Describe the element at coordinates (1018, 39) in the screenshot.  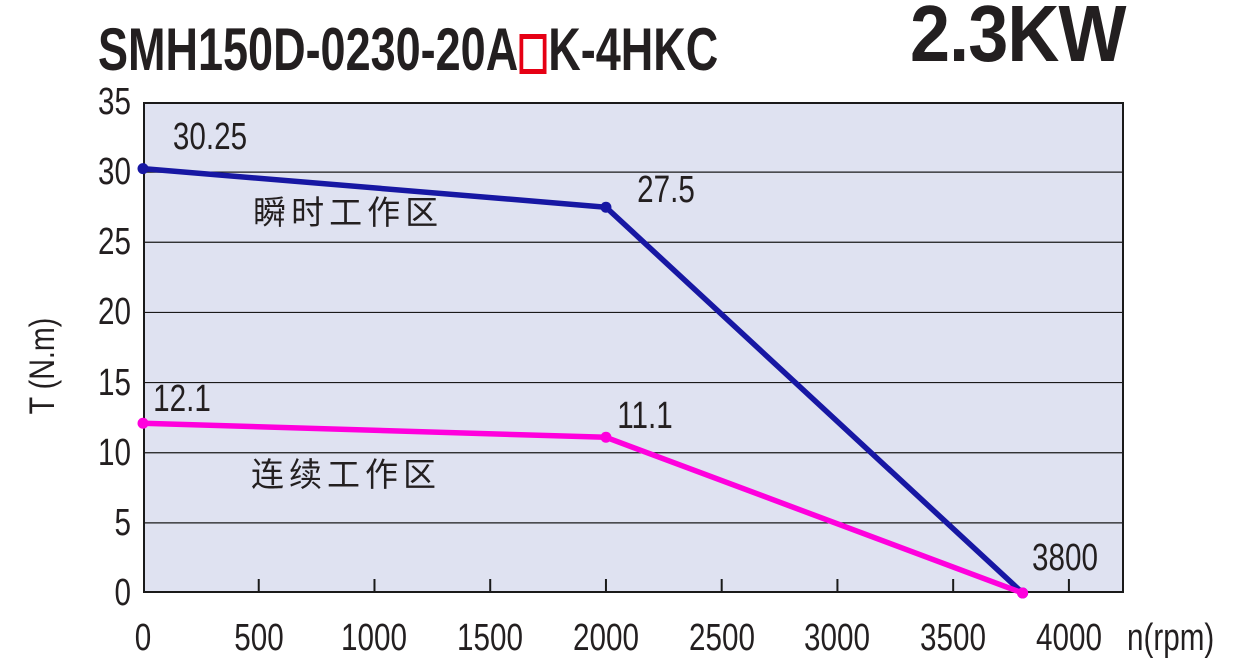
I see `power-rating: 2.3KW` at that location.